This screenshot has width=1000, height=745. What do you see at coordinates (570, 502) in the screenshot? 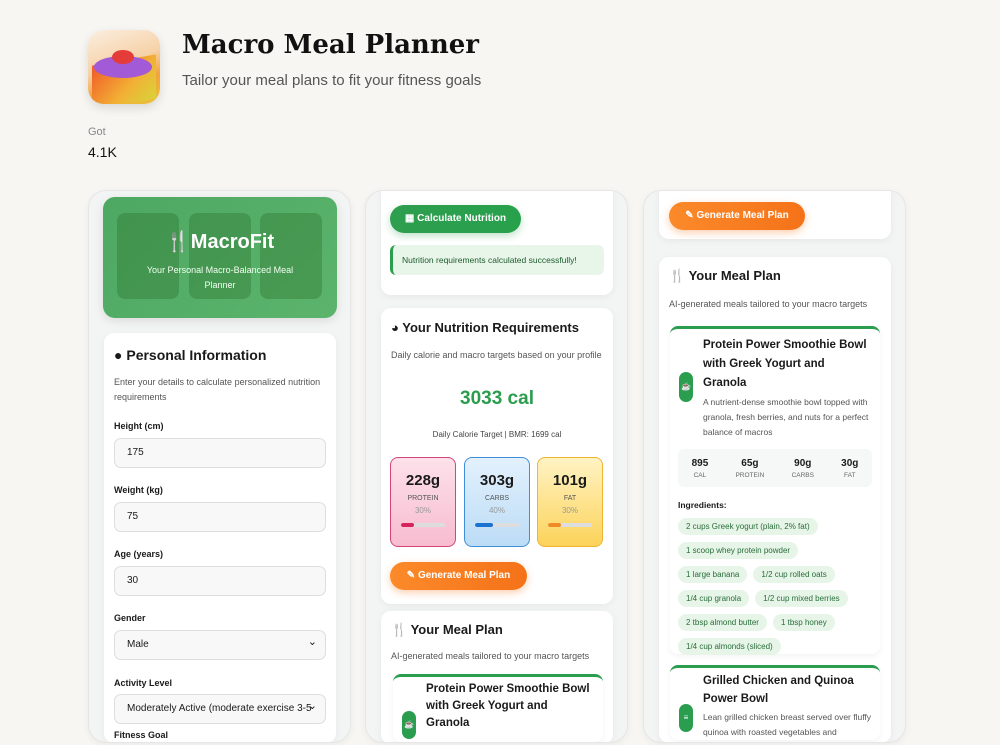
I see `macro-fat: 101g FAT 30%` at bounding box center [570, 502].